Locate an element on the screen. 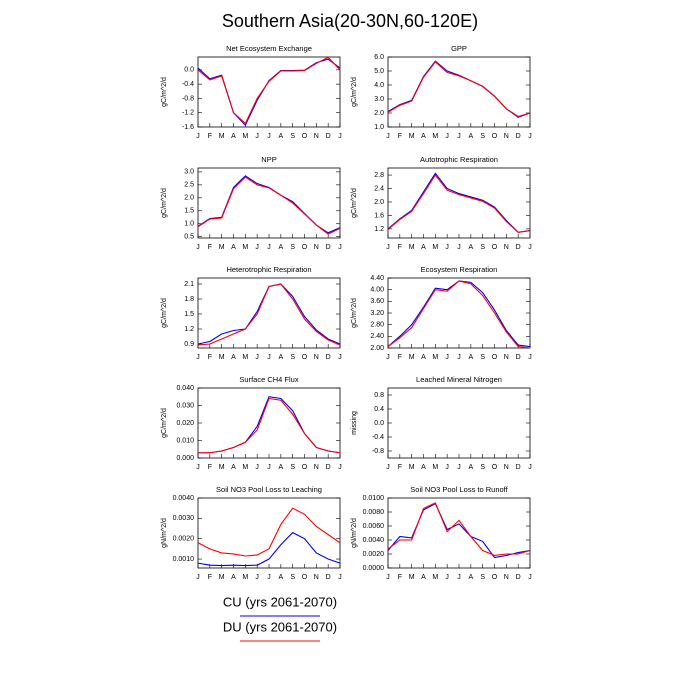  y-tick-label: 2.40 is located at coordinates (377, 336).